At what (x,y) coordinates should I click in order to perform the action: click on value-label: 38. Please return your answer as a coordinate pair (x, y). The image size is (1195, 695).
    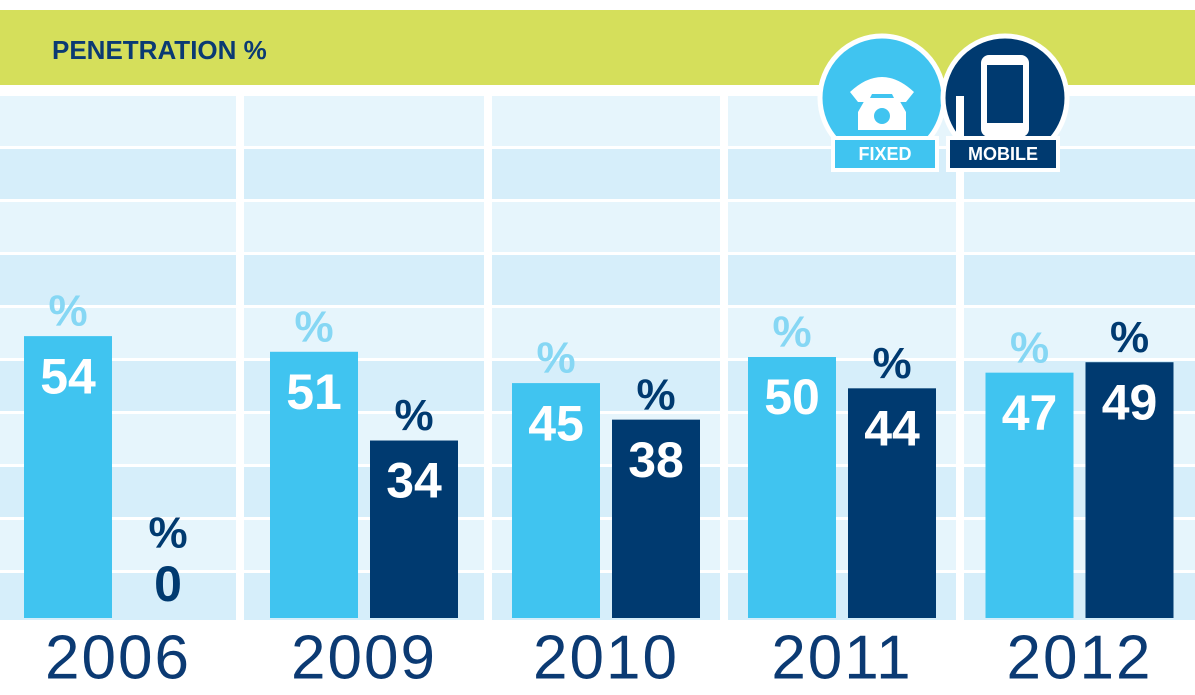
    Looking at the image, I should click on (656, 460).